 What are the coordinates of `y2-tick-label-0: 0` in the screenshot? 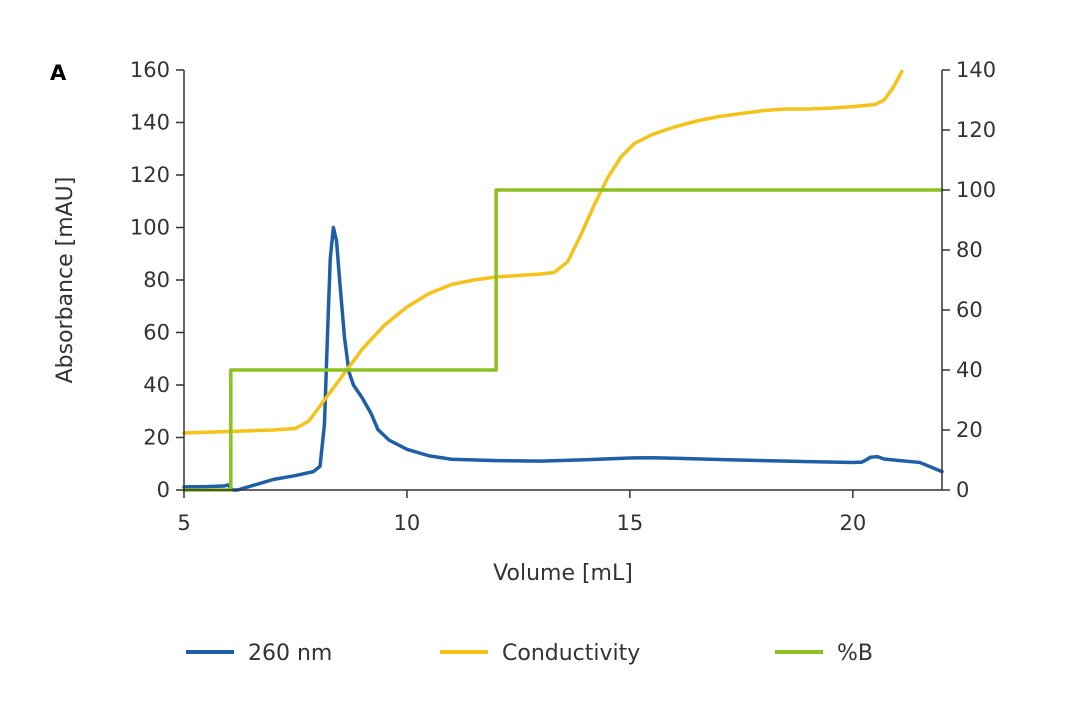 It's located at (962, 490).